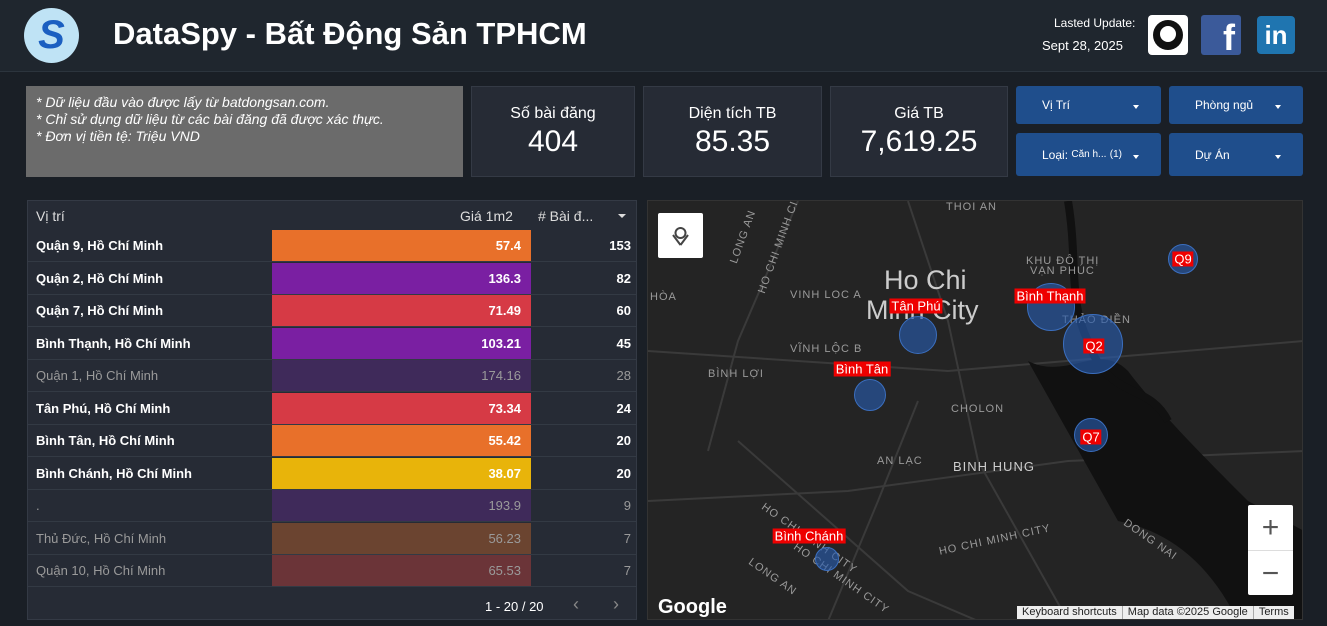 This screenshot has width=1327, height=626. Describe the element at coordinates (1221, 36) in the screenshot. I see `facebook-icon: f` at that location.